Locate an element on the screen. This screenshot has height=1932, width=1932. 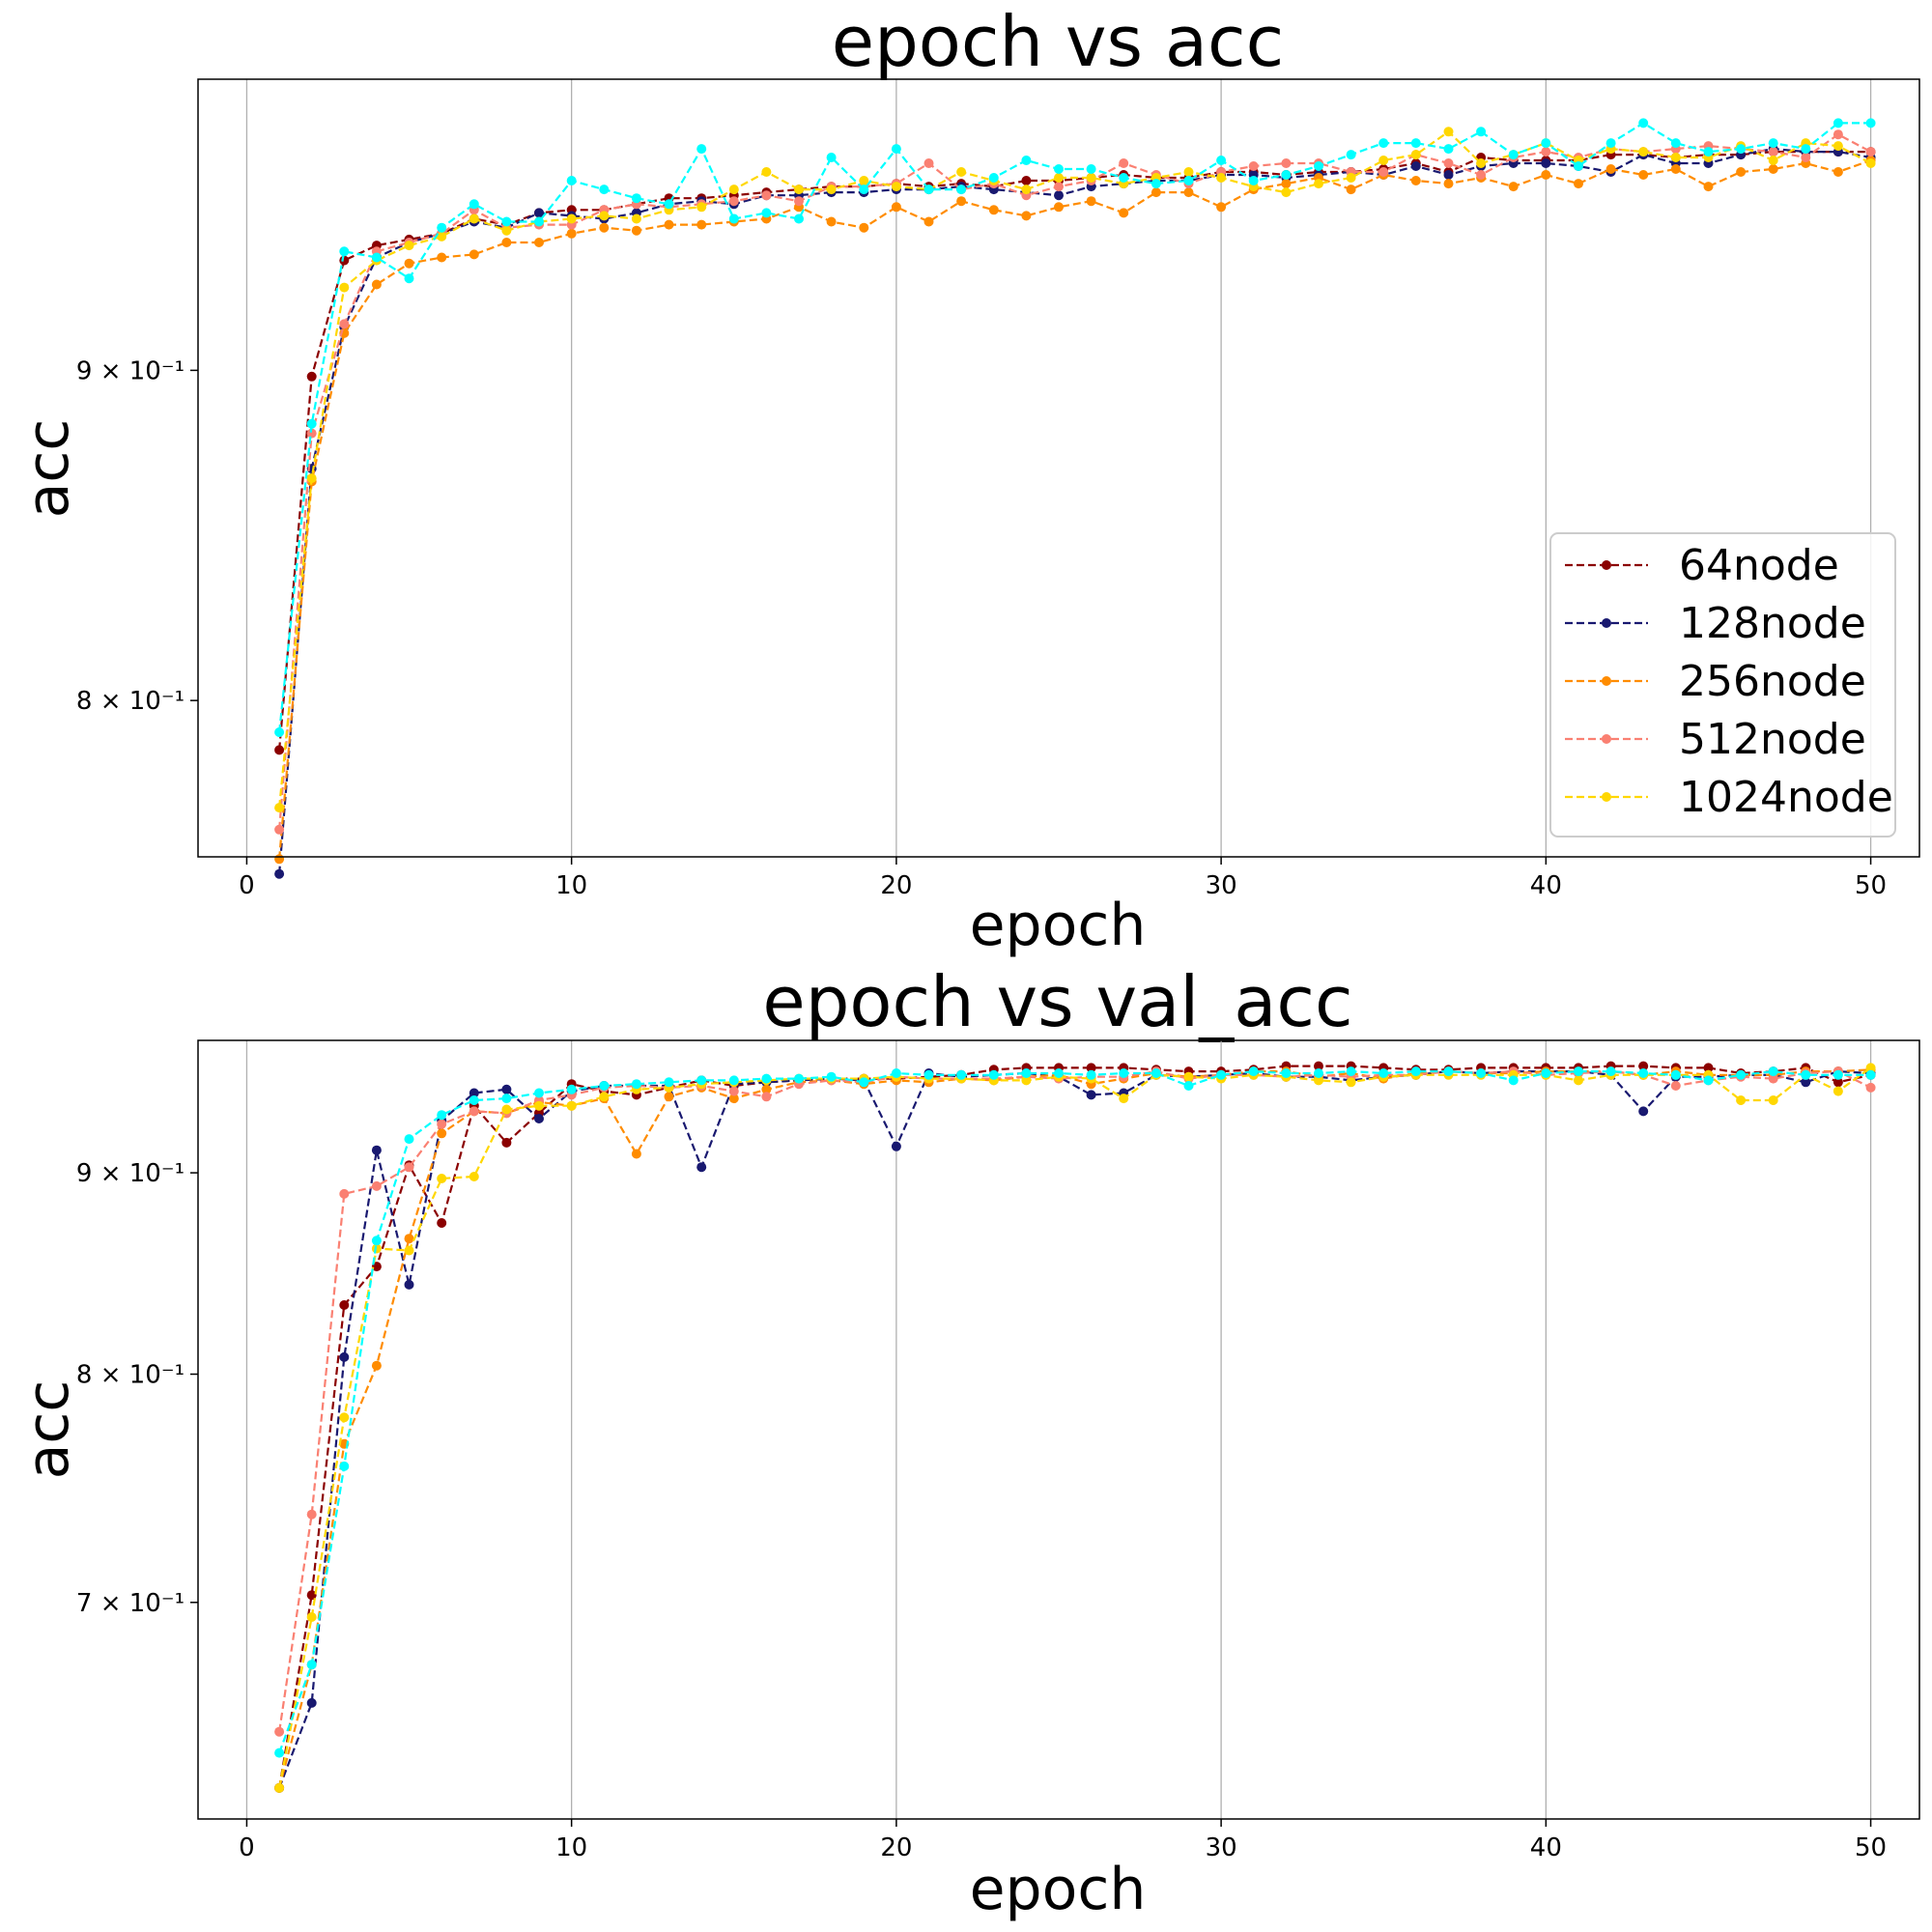
chart-title: epoch vs val_acc is located at coordinates (1057, 1002).